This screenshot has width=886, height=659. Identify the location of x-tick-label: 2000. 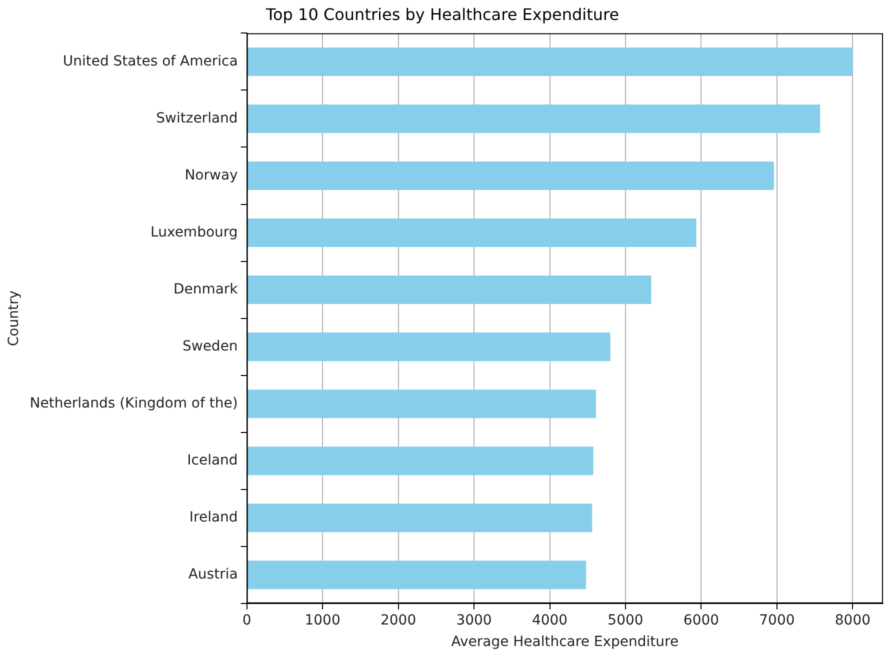
(398, 620).